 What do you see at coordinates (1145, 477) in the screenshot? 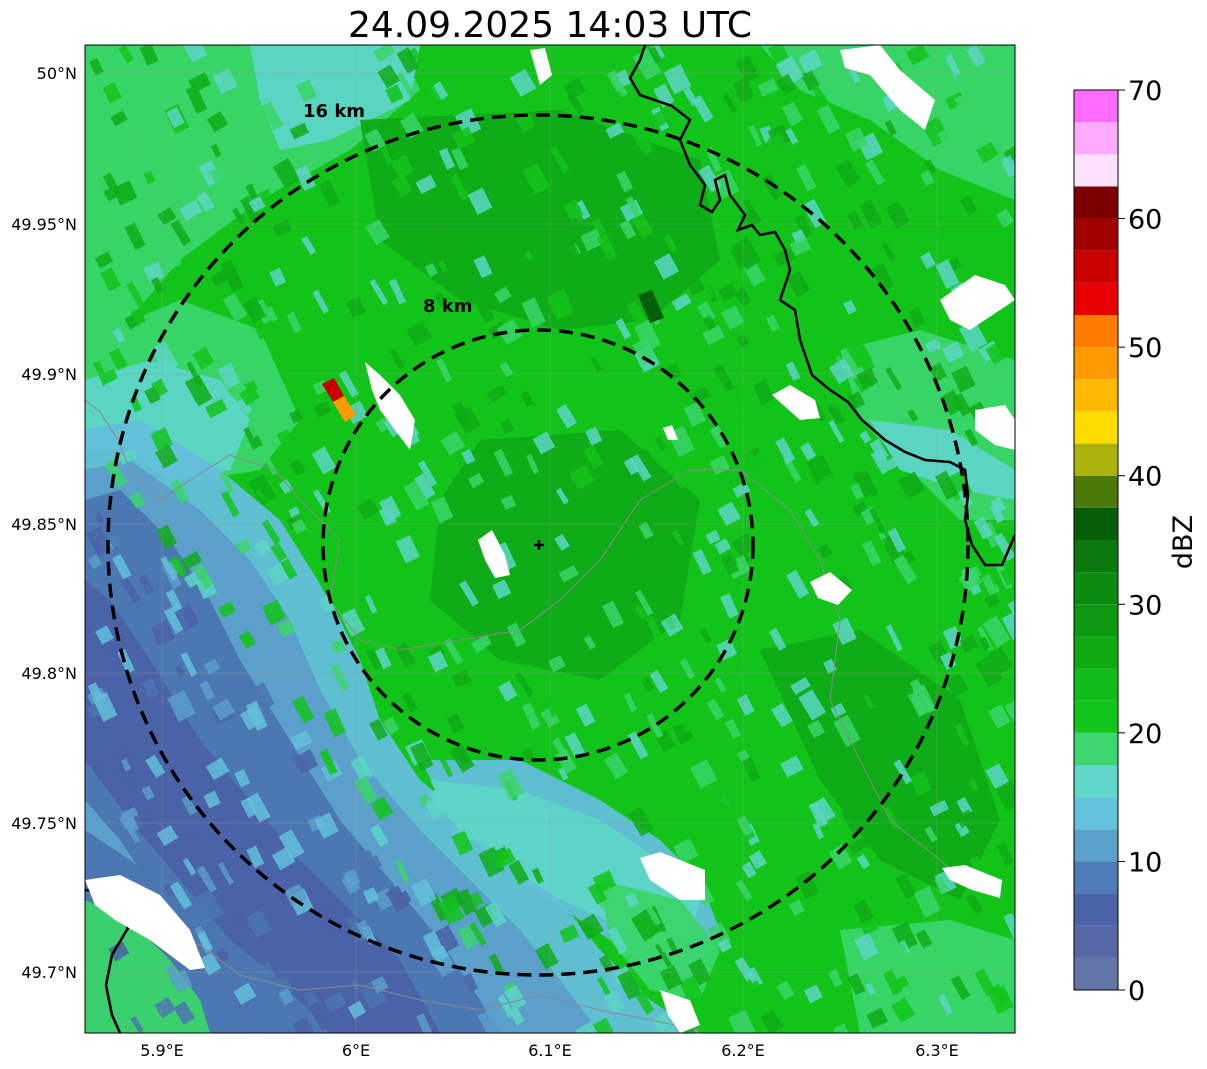
I see `colorbar-tick-label: 40` at bounding box center [1145, 477].